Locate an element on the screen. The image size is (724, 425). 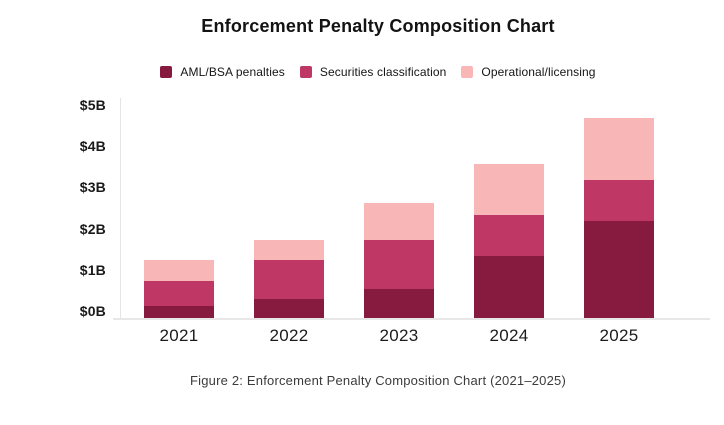
legend-label: Operational/licensing is located at coordinates (538, 72).